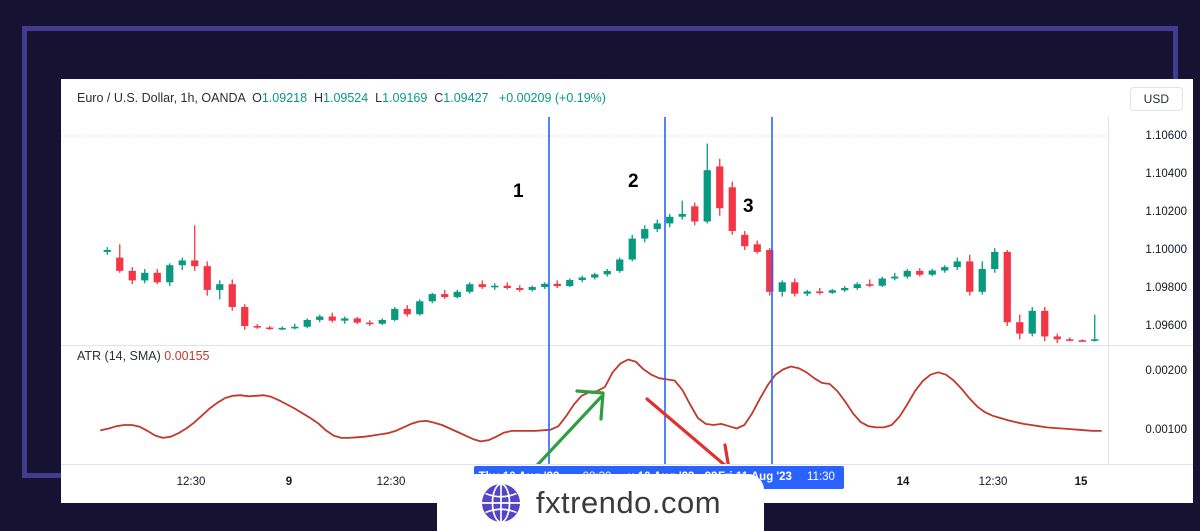 The height and width of the screenshot is (531, 1200). What do you see at coordinates (439, 98) in the screenshot?
I see `legend-close-label: C` at bounding box center [439, 98].